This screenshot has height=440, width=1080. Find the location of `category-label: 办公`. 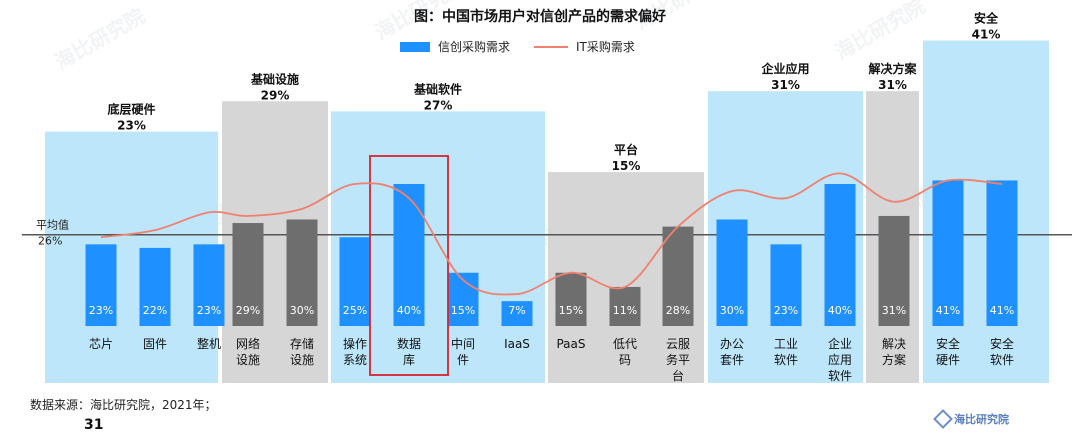

category-label: 办公 is located at coordinates (732, 343).